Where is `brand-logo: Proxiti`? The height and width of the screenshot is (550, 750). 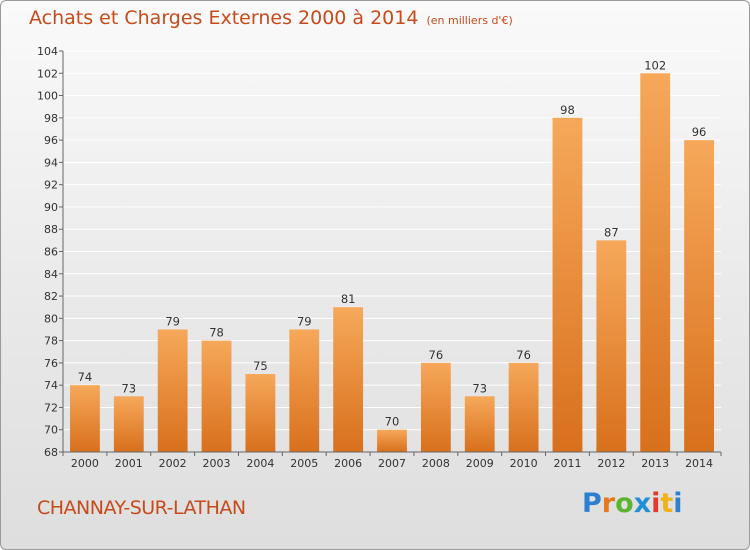 brand-logo: Proxiti is located at coordinates (632, 503).